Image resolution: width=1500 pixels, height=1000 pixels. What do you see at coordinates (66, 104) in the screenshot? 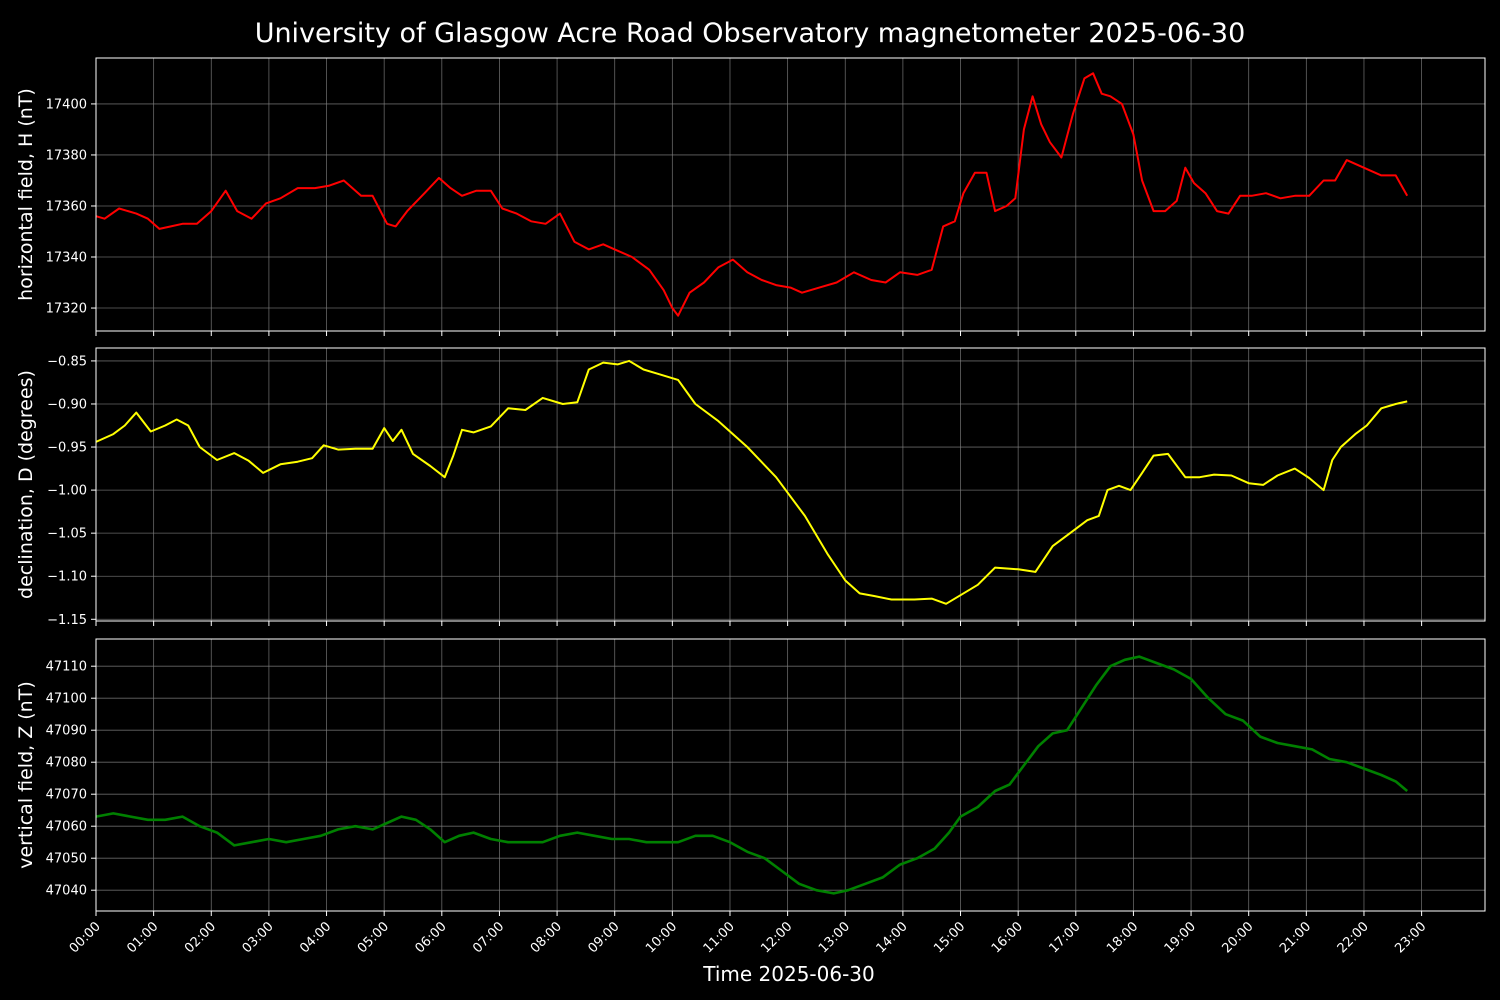
I see `y-tick-label: 17400` at bounding box center [66, 104].